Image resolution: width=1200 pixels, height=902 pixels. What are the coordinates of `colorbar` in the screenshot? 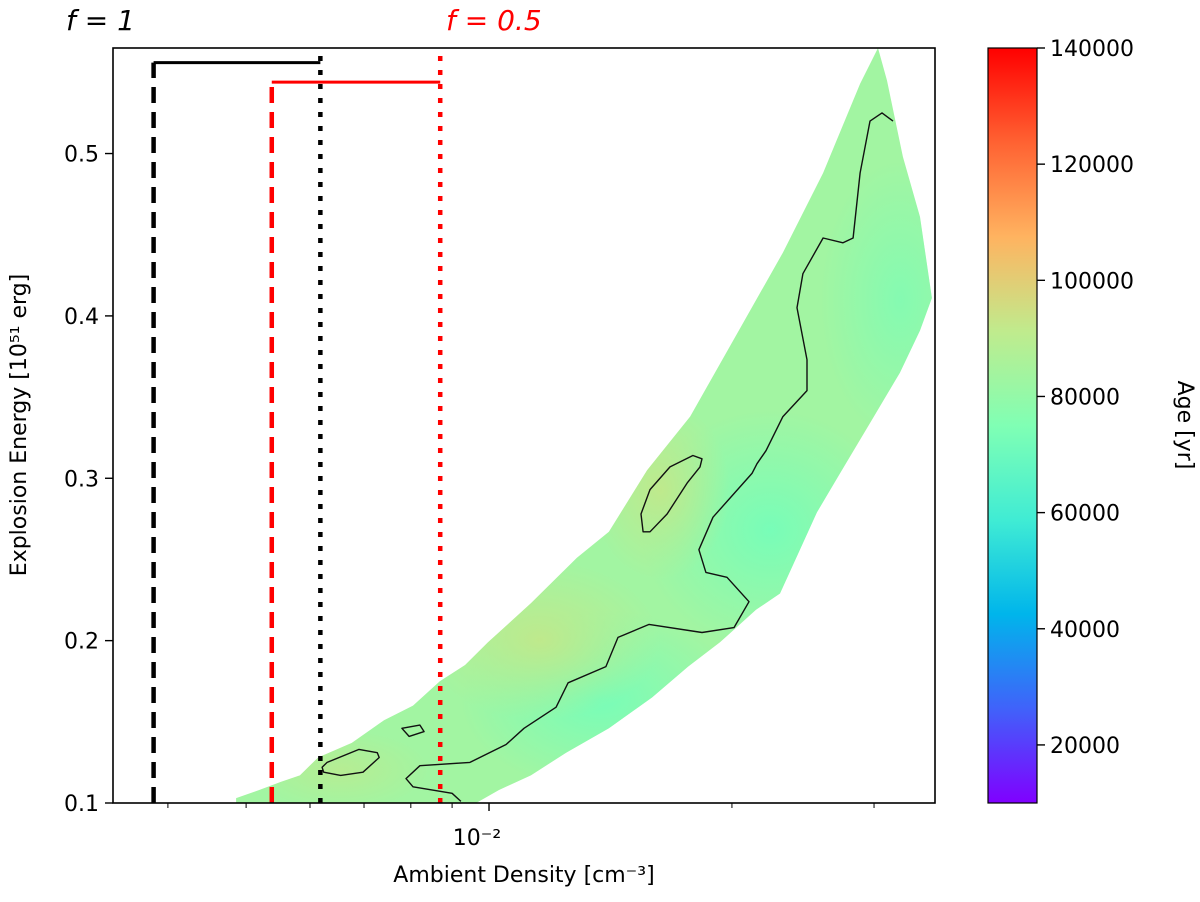 It's located at (1012, 425).